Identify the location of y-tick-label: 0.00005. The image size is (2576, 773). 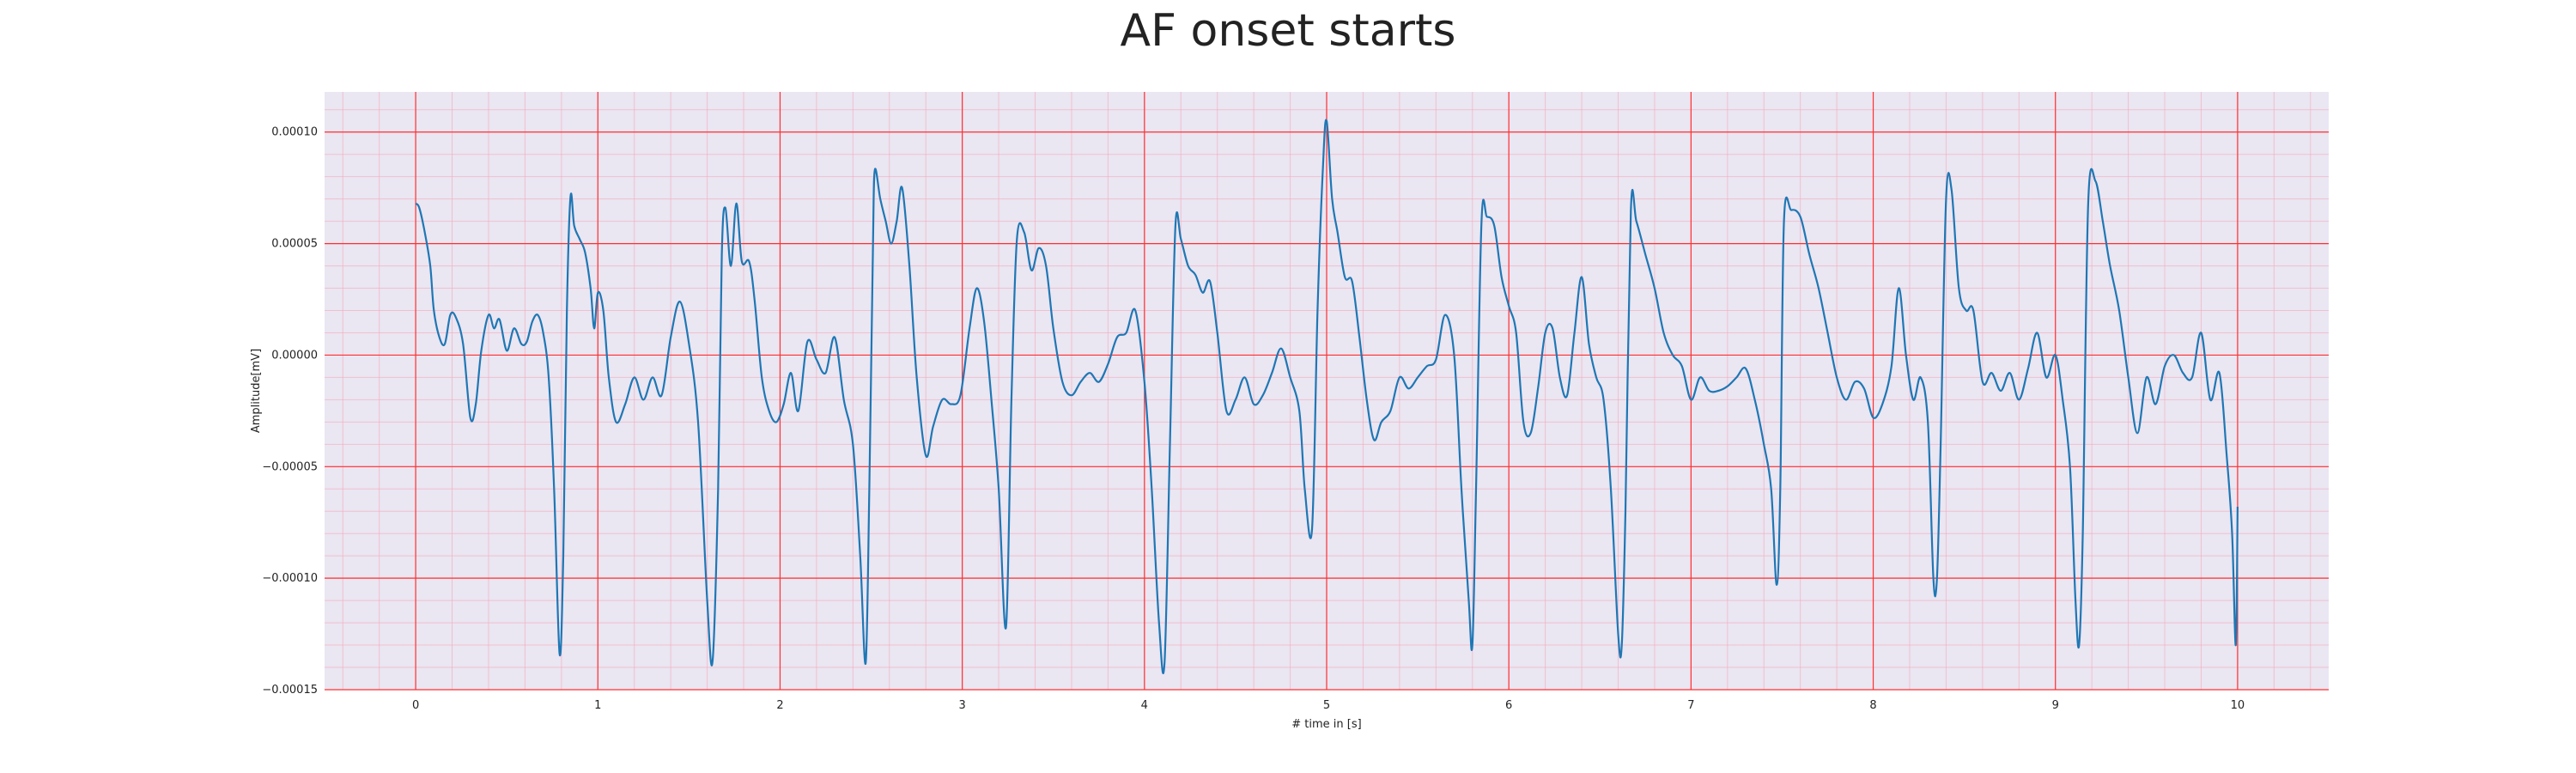
(294, 244).